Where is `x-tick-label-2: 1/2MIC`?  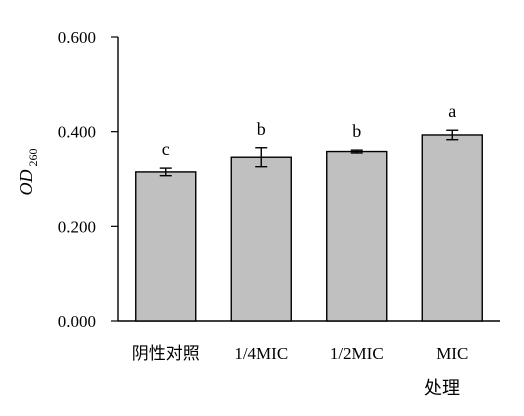 x-tick-label-2: 1/2MIC is located at coordinates (357, 353).